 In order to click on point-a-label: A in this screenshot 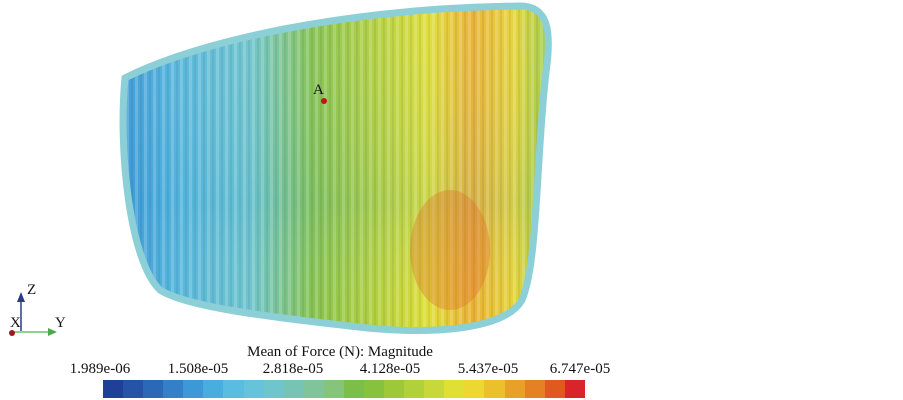, I will do `click(318, 90)`.